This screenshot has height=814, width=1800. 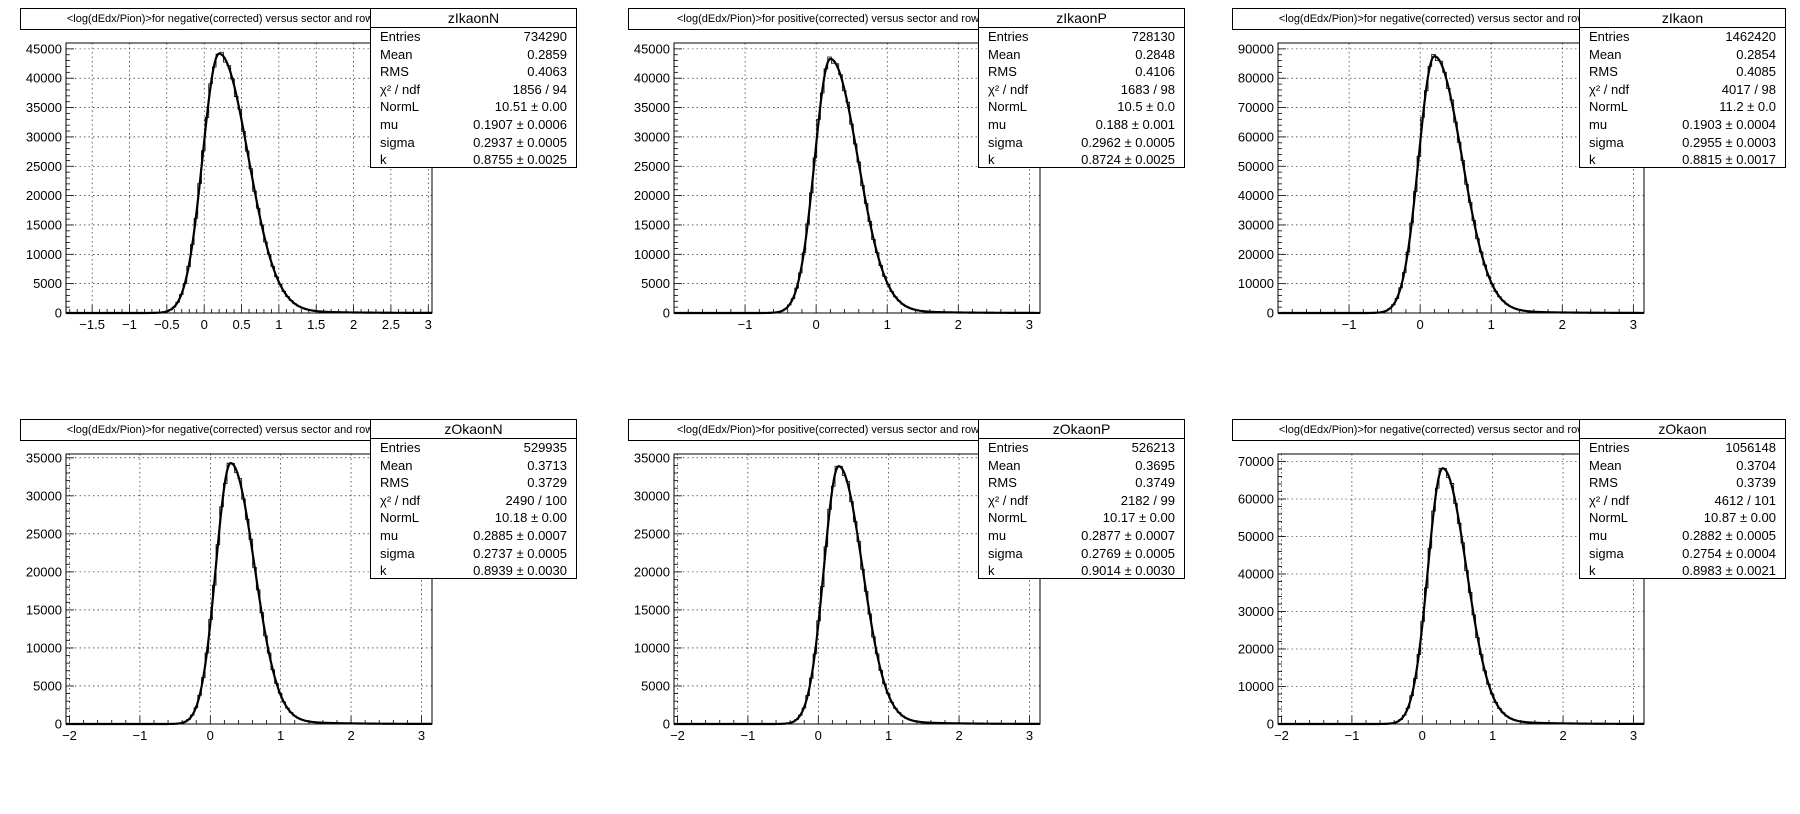 I want to click on stats-row: NormL 10.18 ± 0.00, so click(x=473, y=518).